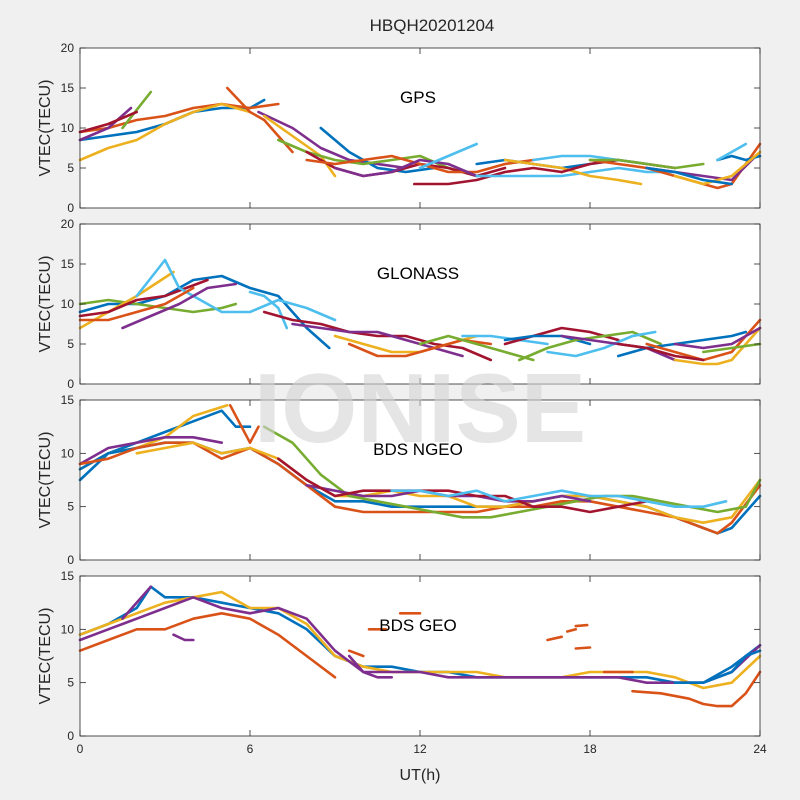 The image size is (800, 800). I want to click on watermark-text: IONISE, so click(420, 408).